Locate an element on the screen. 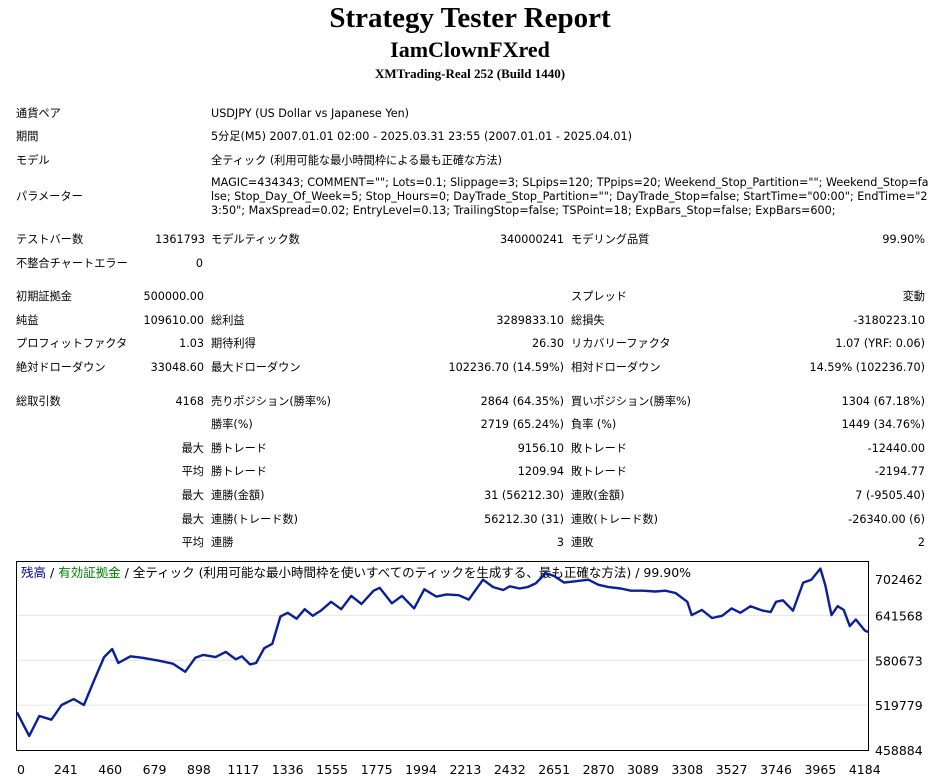 The image size is (940, 783). y-tick-label: 580673 is located at coordinates (899, 660).